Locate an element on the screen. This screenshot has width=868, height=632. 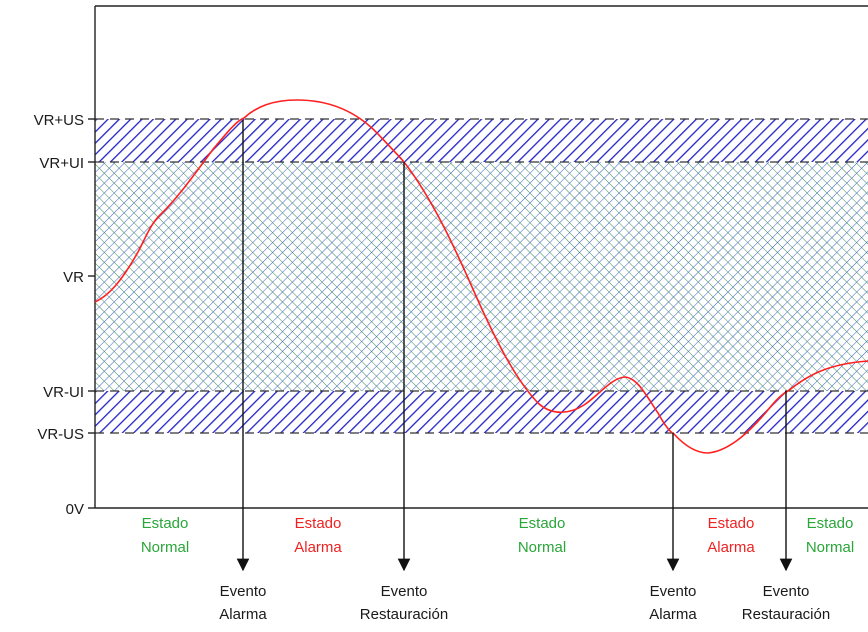
event-label-2-line1: Evento is located at coordinates (404, 591).